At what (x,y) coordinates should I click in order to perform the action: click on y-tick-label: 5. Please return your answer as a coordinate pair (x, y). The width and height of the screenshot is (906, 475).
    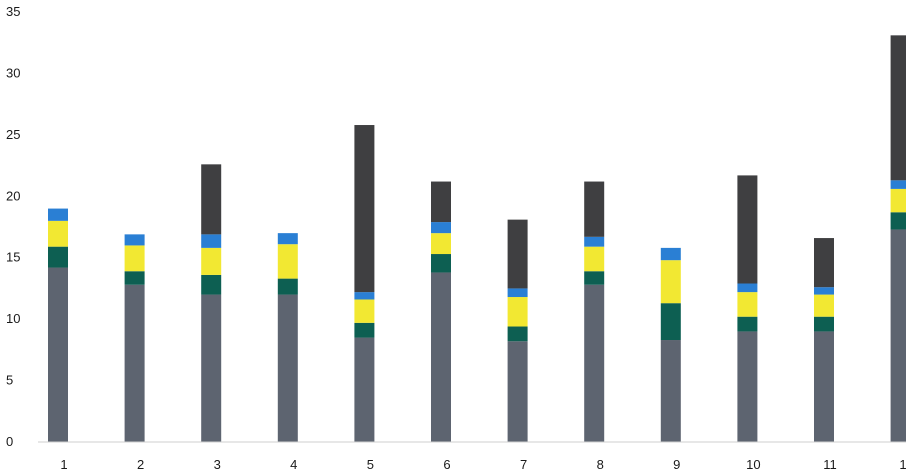
    Looking at the image, I should click on (9, 380).